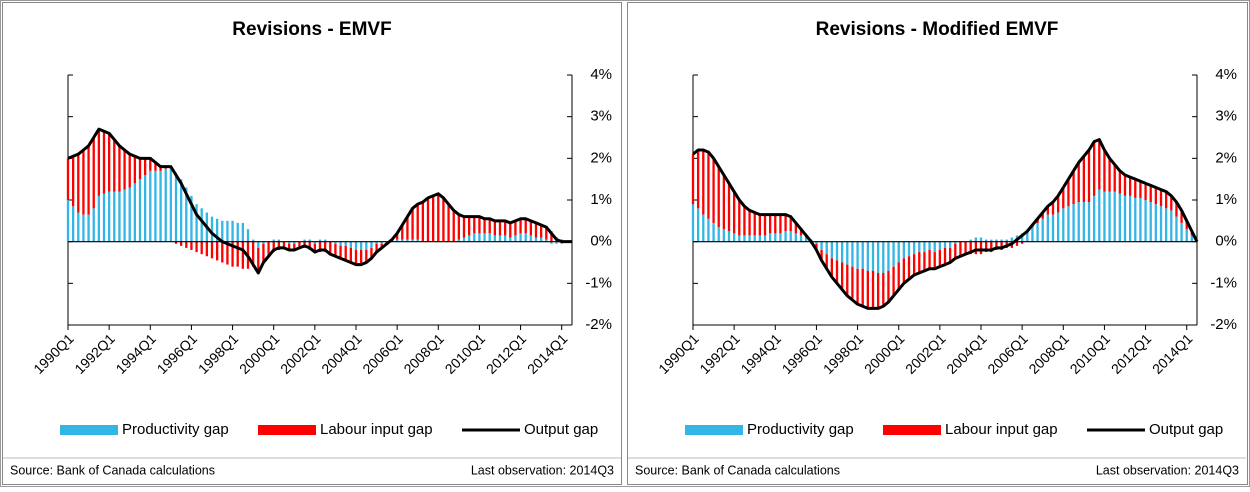 This screenshot has height=492, width=1250. I want to click on legend-swatch, so click(89, 430).